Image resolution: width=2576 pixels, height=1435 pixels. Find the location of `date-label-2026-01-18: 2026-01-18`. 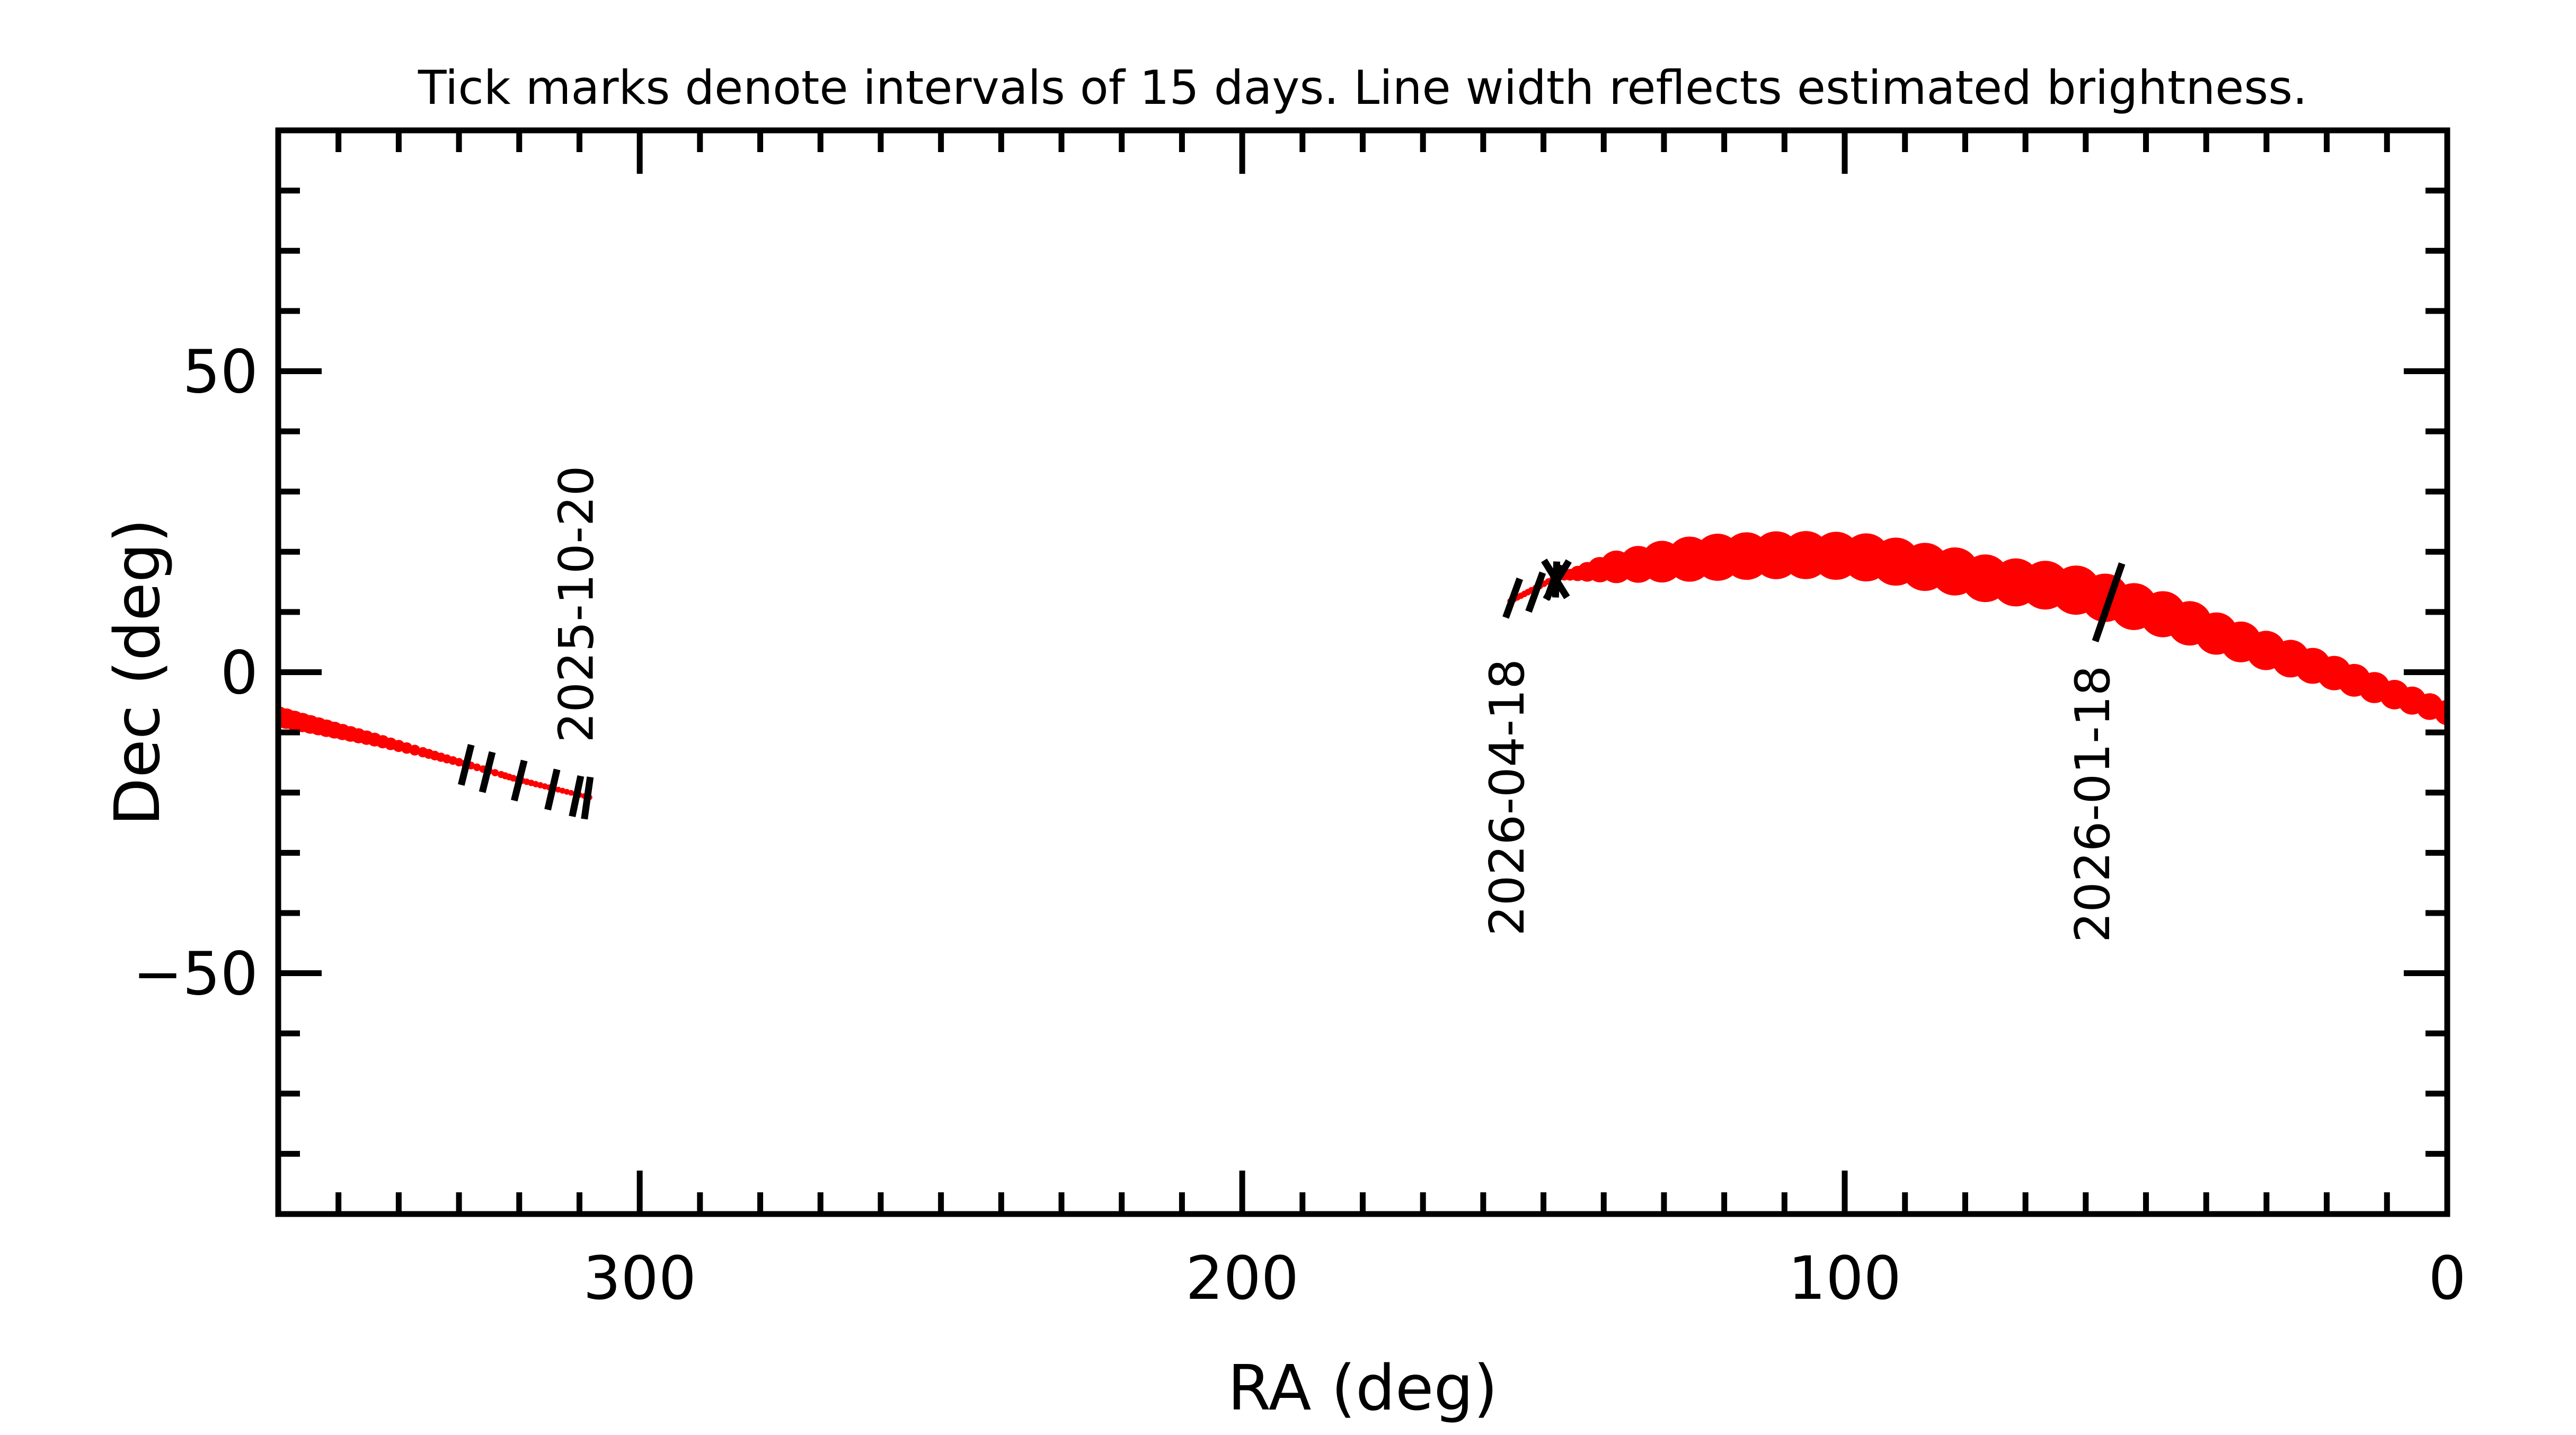

date-label-2026-01-18: 2026-01-18 is located at coordinates (2093, 805).